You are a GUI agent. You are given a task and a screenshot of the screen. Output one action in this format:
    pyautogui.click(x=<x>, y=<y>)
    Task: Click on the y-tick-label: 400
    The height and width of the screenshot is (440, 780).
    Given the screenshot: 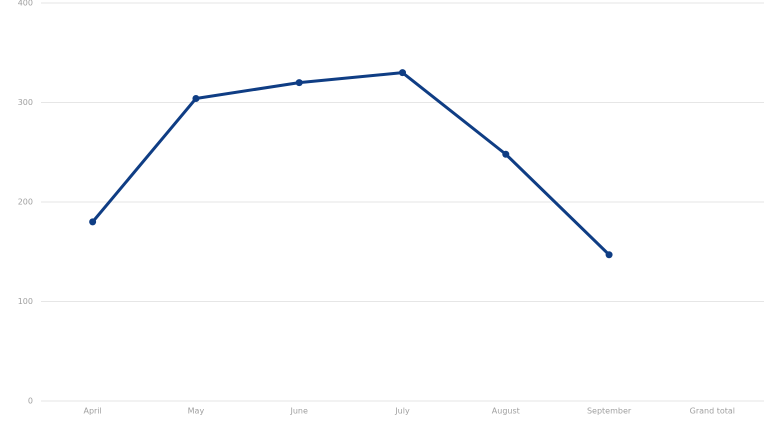 What is the action you would take?
    pyautogui.click(x=25, y=4)
    